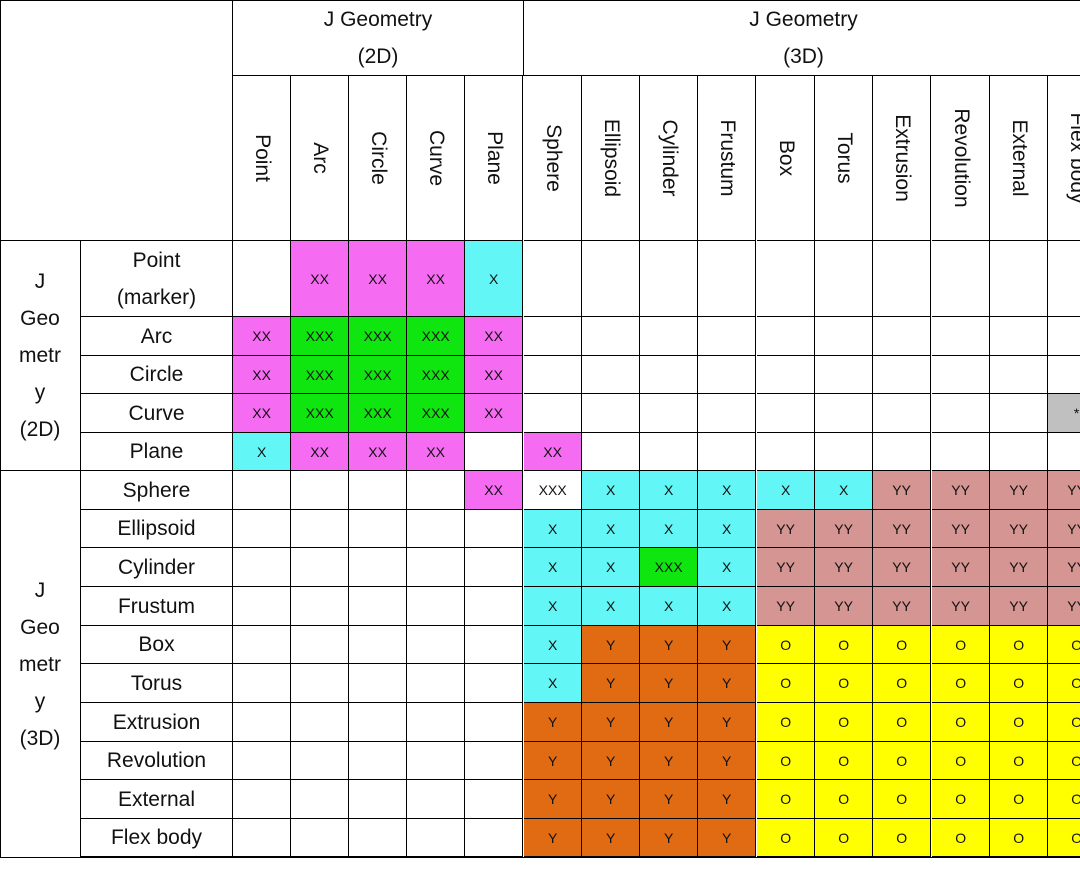 Image resolution: width=1080 pixels, height=895 pixels. Describe the element at coordinates (1064, 158) in the screenshot. I see `column-header-flex-body: Flex body` at that location.